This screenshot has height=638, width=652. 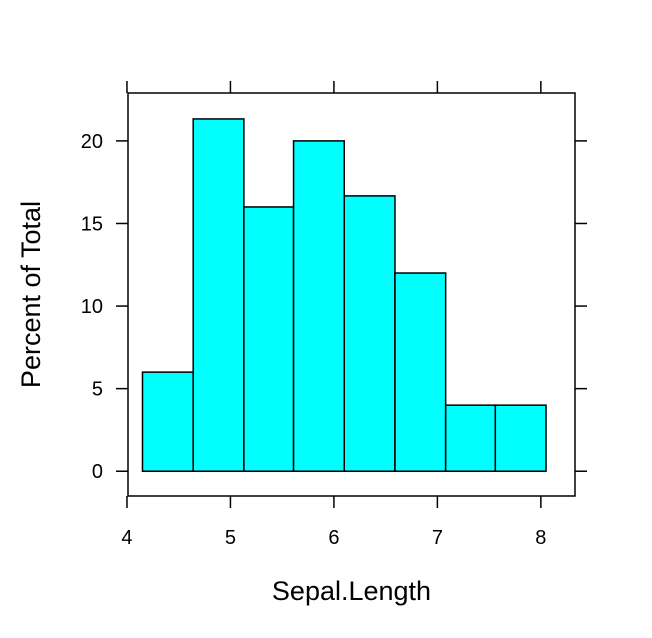 I want to click on y-tick-label: 10, so click(x=92, y=307).